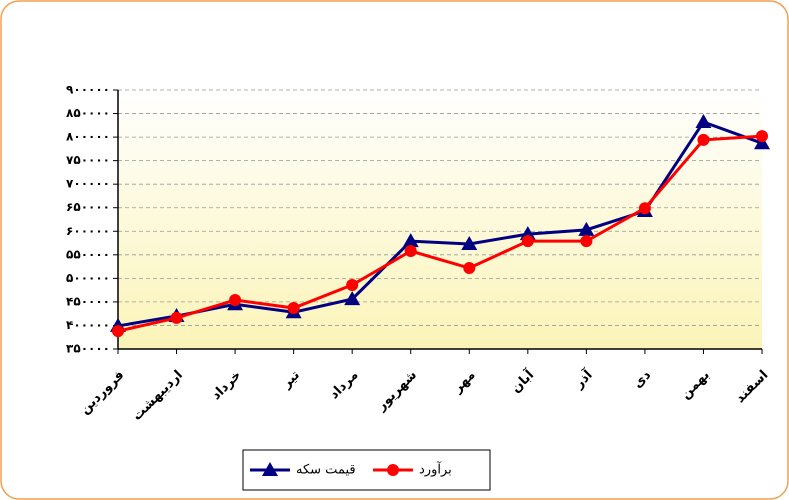 This screenshot has width=789, height=500. I want to click on y-tick-label: ۴۵۰۰۰۰, so click(88, 301).